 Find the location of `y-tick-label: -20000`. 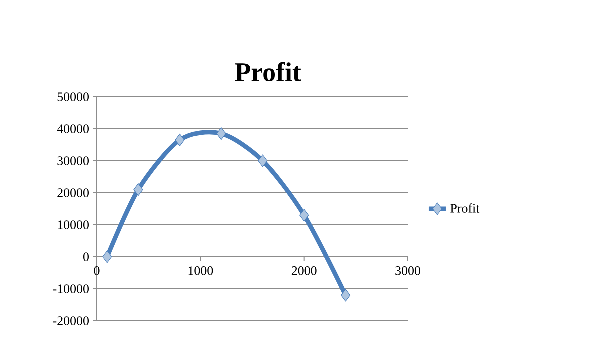

y-tick-label: -20000 is located at coordinates (71, 321).